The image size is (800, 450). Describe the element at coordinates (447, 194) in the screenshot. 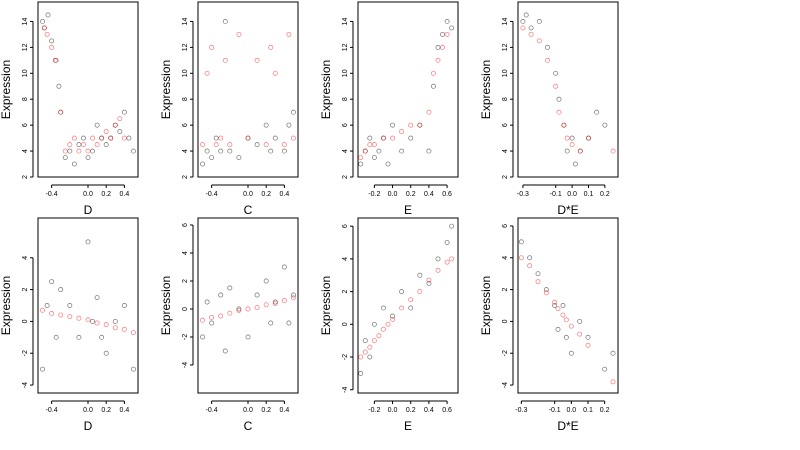

I see `x-tick-label: 0.6` at that location.